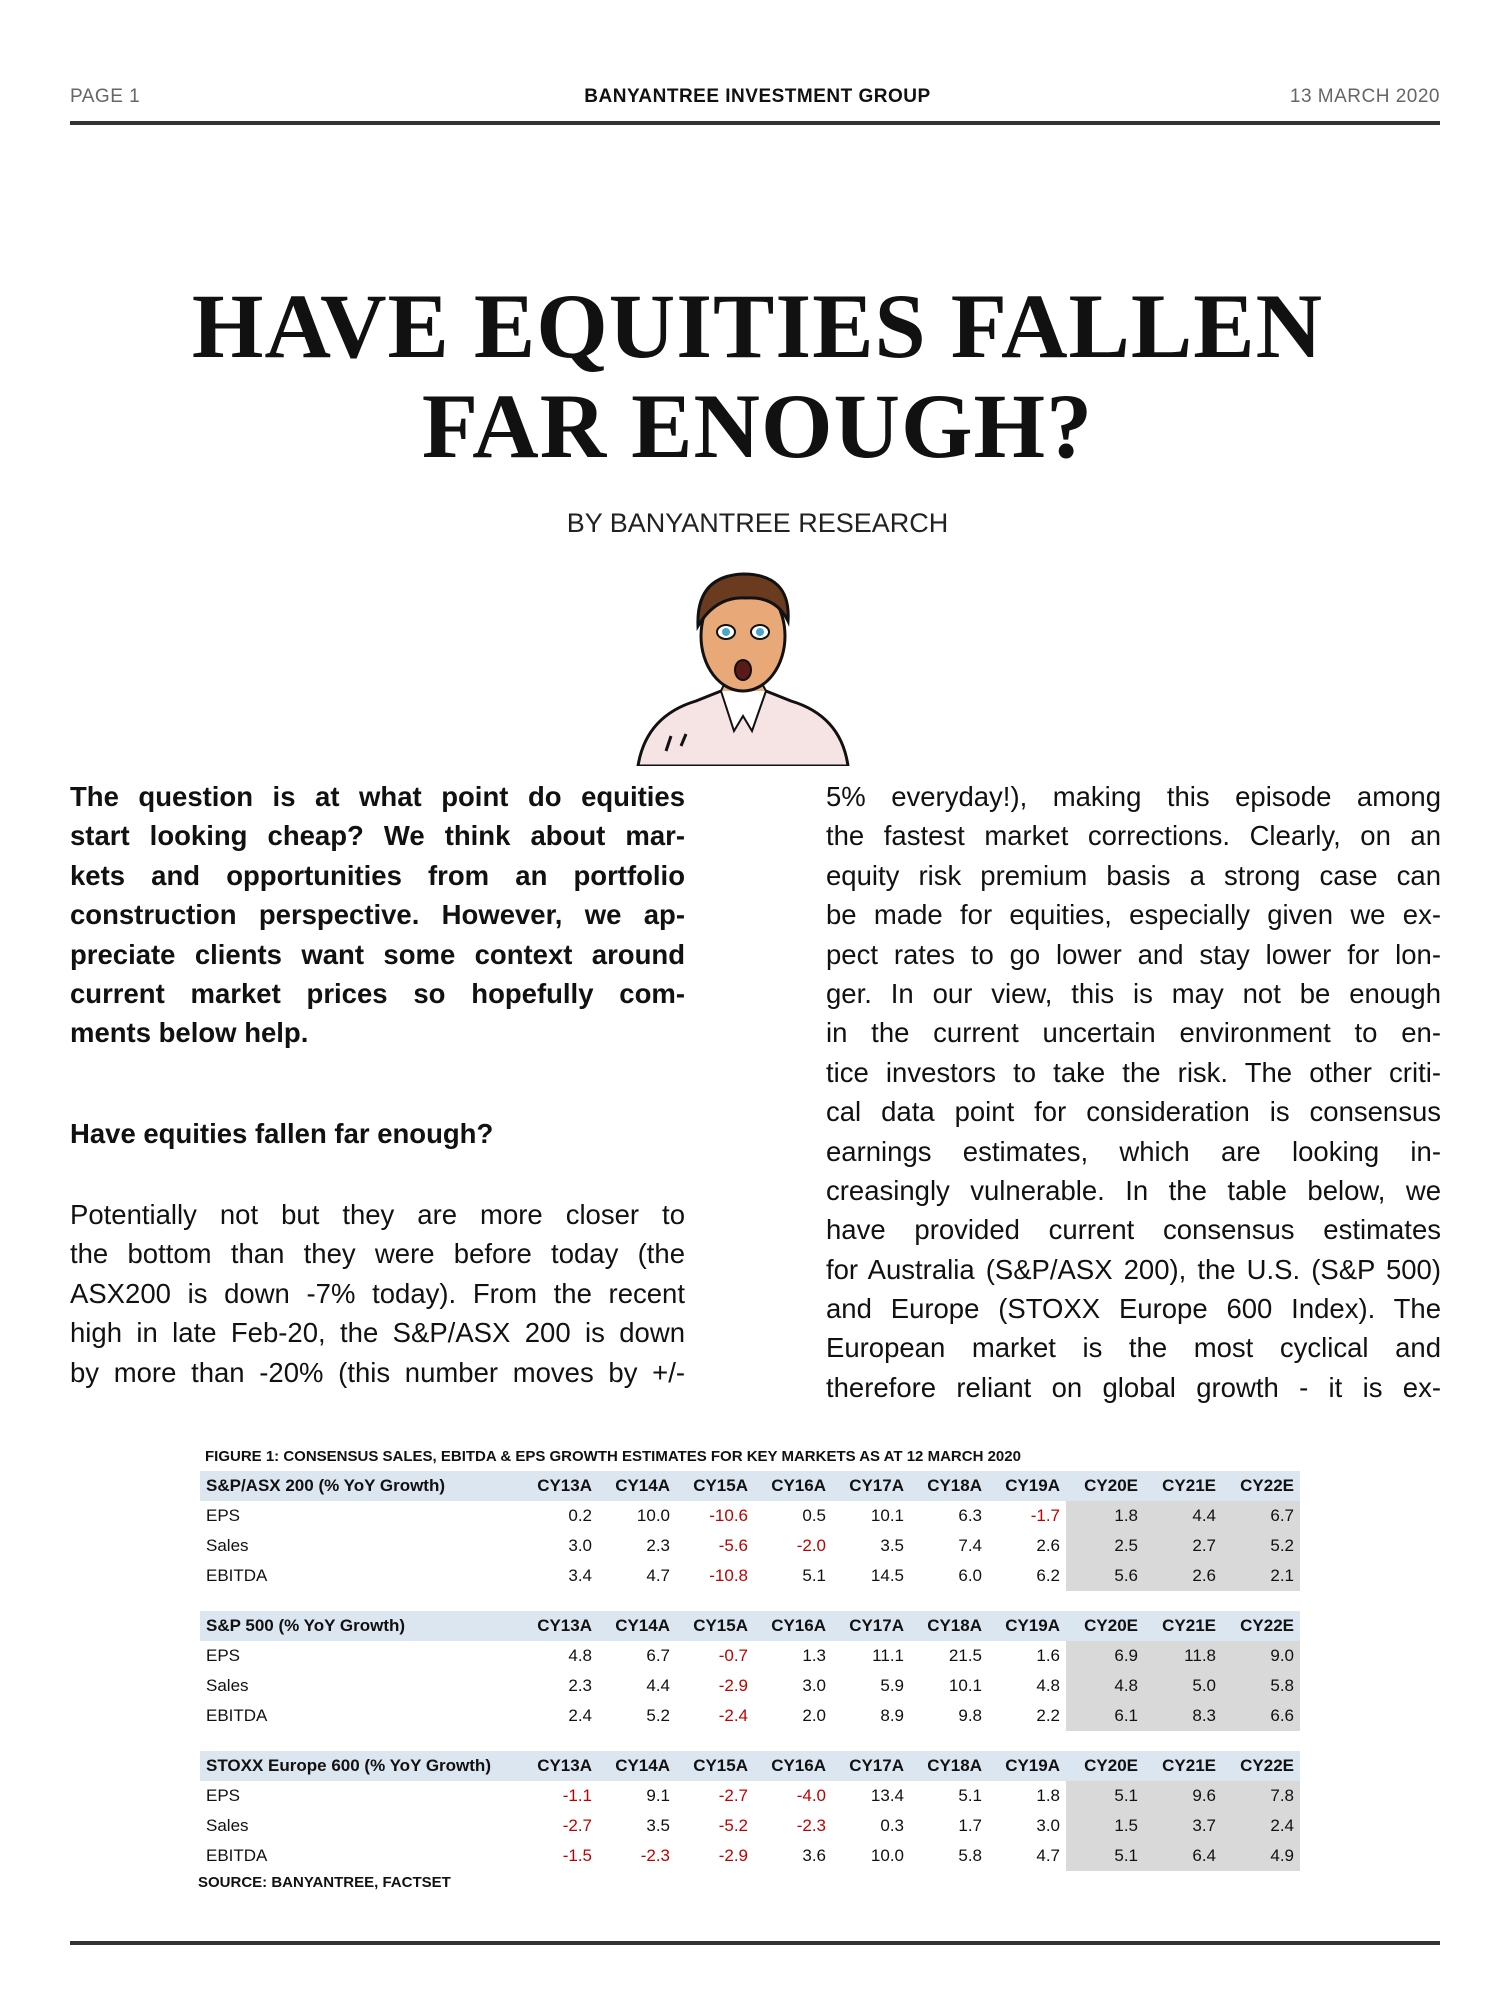 Image resolution: width=1500 pixels, height=2001 pixels. I want to click on column-header: CY20E, so click(1105, 1626).